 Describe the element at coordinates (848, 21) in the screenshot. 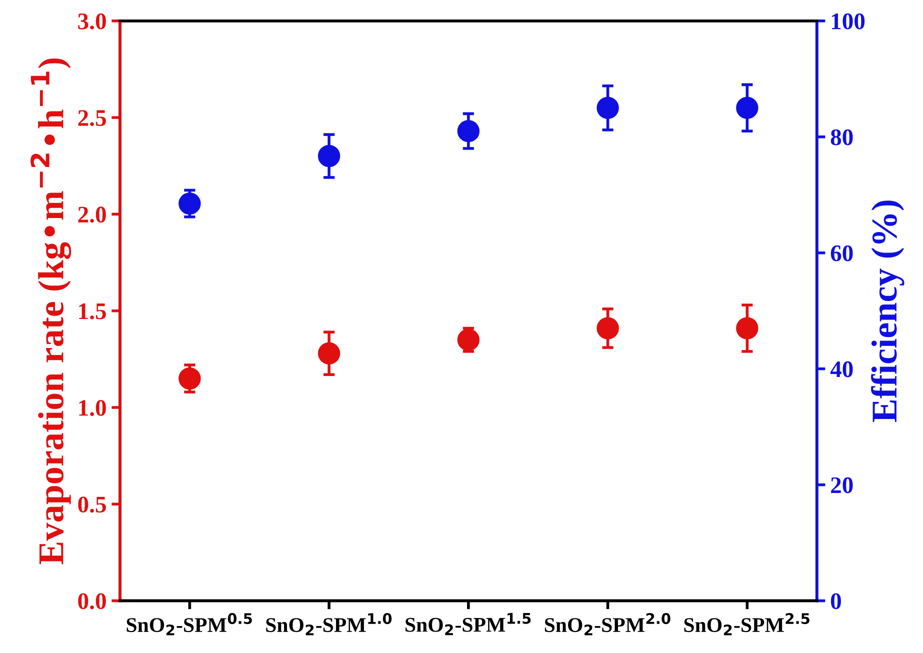

I see `y2-tick-label: 100` at that location.